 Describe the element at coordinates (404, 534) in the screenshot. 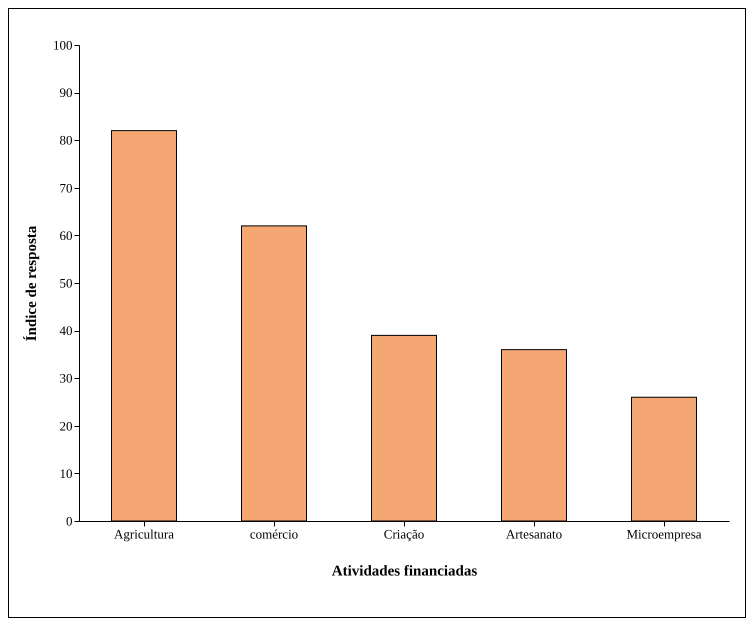

I see `x-tick-label: Criação` at that location.